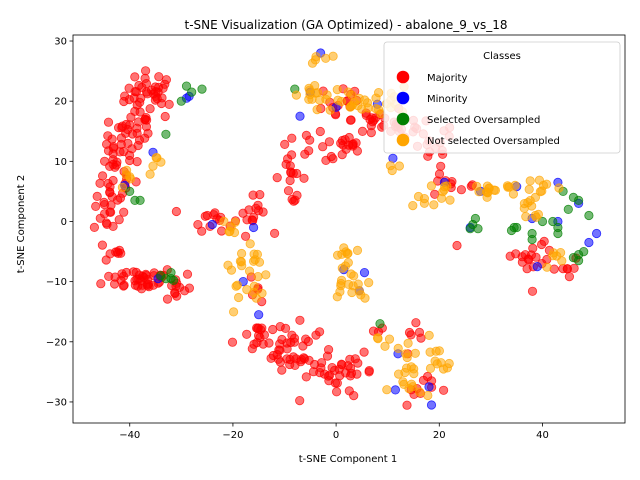 The image size is (640, 480). Describe the element at coordinates (64, 222) in the screenshot. I see `y-tick-label: 0` at that location.